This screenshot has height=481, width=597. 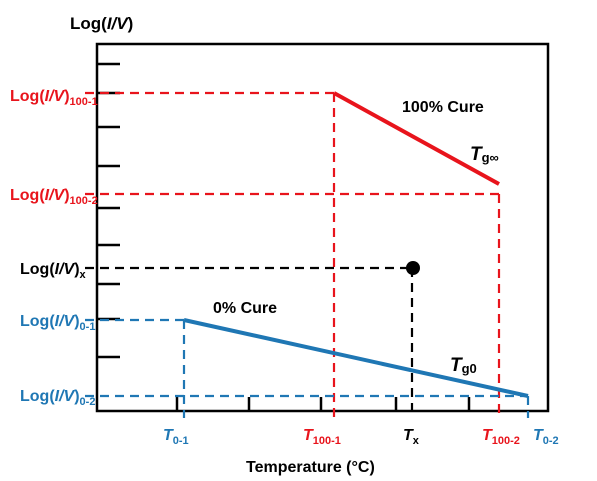 I want to click on x-label-t-x: Tx, so click(x=411, y=437).